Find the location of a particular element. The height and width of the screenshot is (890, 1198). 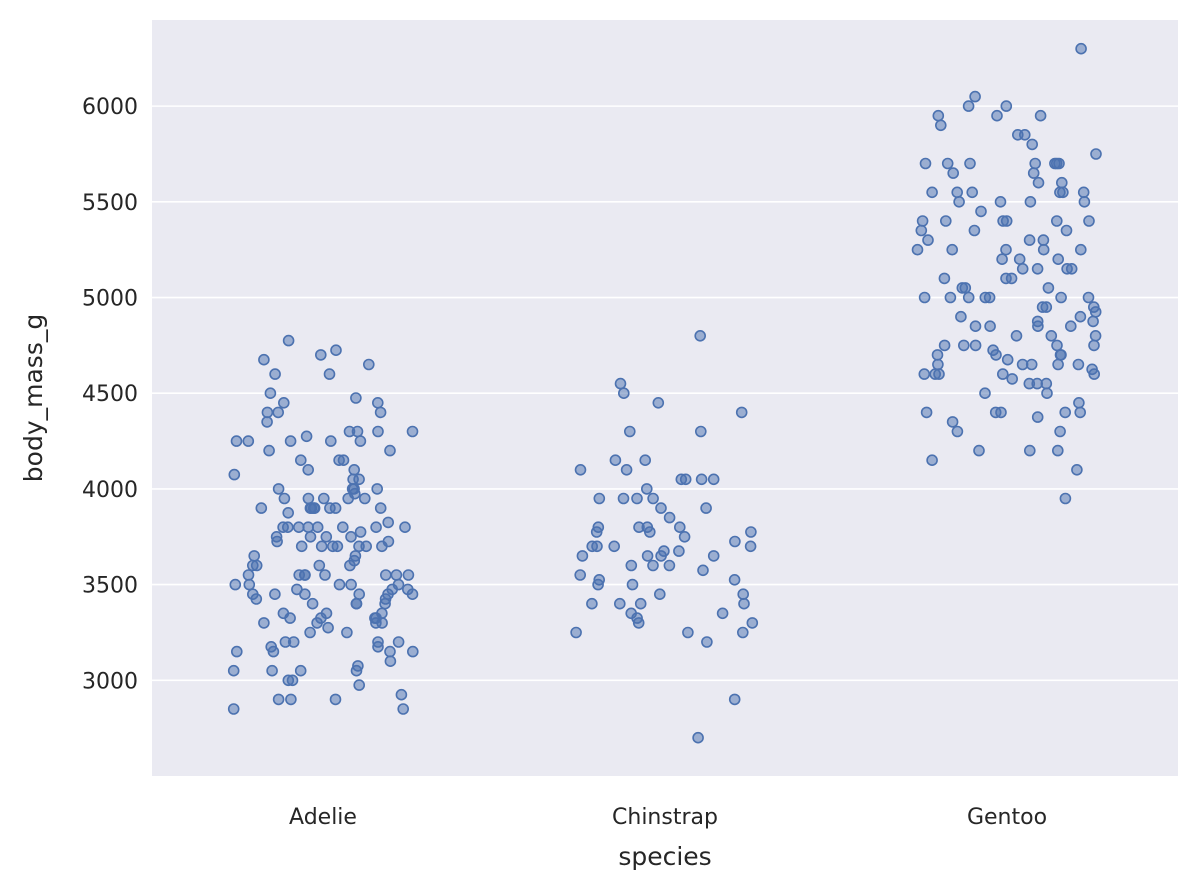

y-tick-label: 3000 is located at coordinates (110, 681).